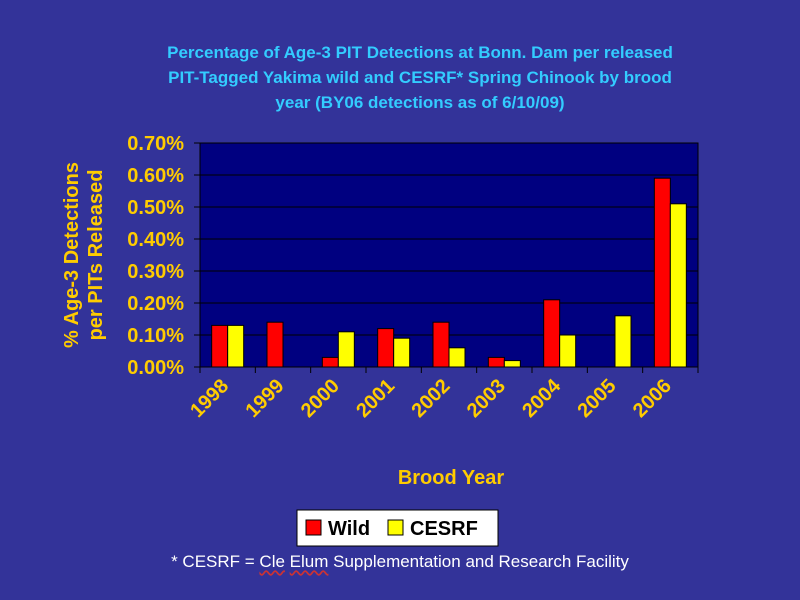 This screenshot has width=800, height=600. I want to click on bar-cesrf-2006, so click(678, 285).